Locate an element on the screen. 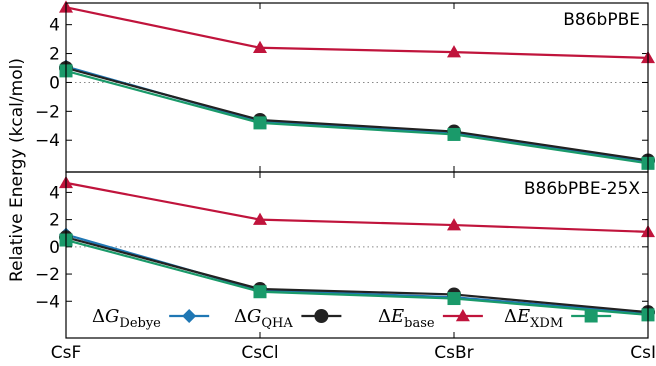 The image size is (656, 366). x-tick-label: CsF is located at coordinates (66, 352).